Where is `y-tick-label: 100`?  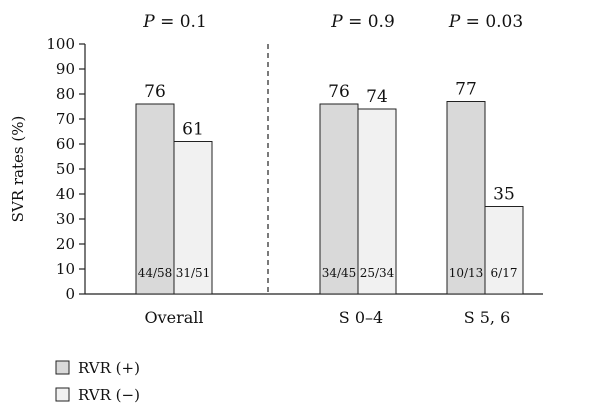 y-tick-label: 100 is located at coordinates (60, 44).